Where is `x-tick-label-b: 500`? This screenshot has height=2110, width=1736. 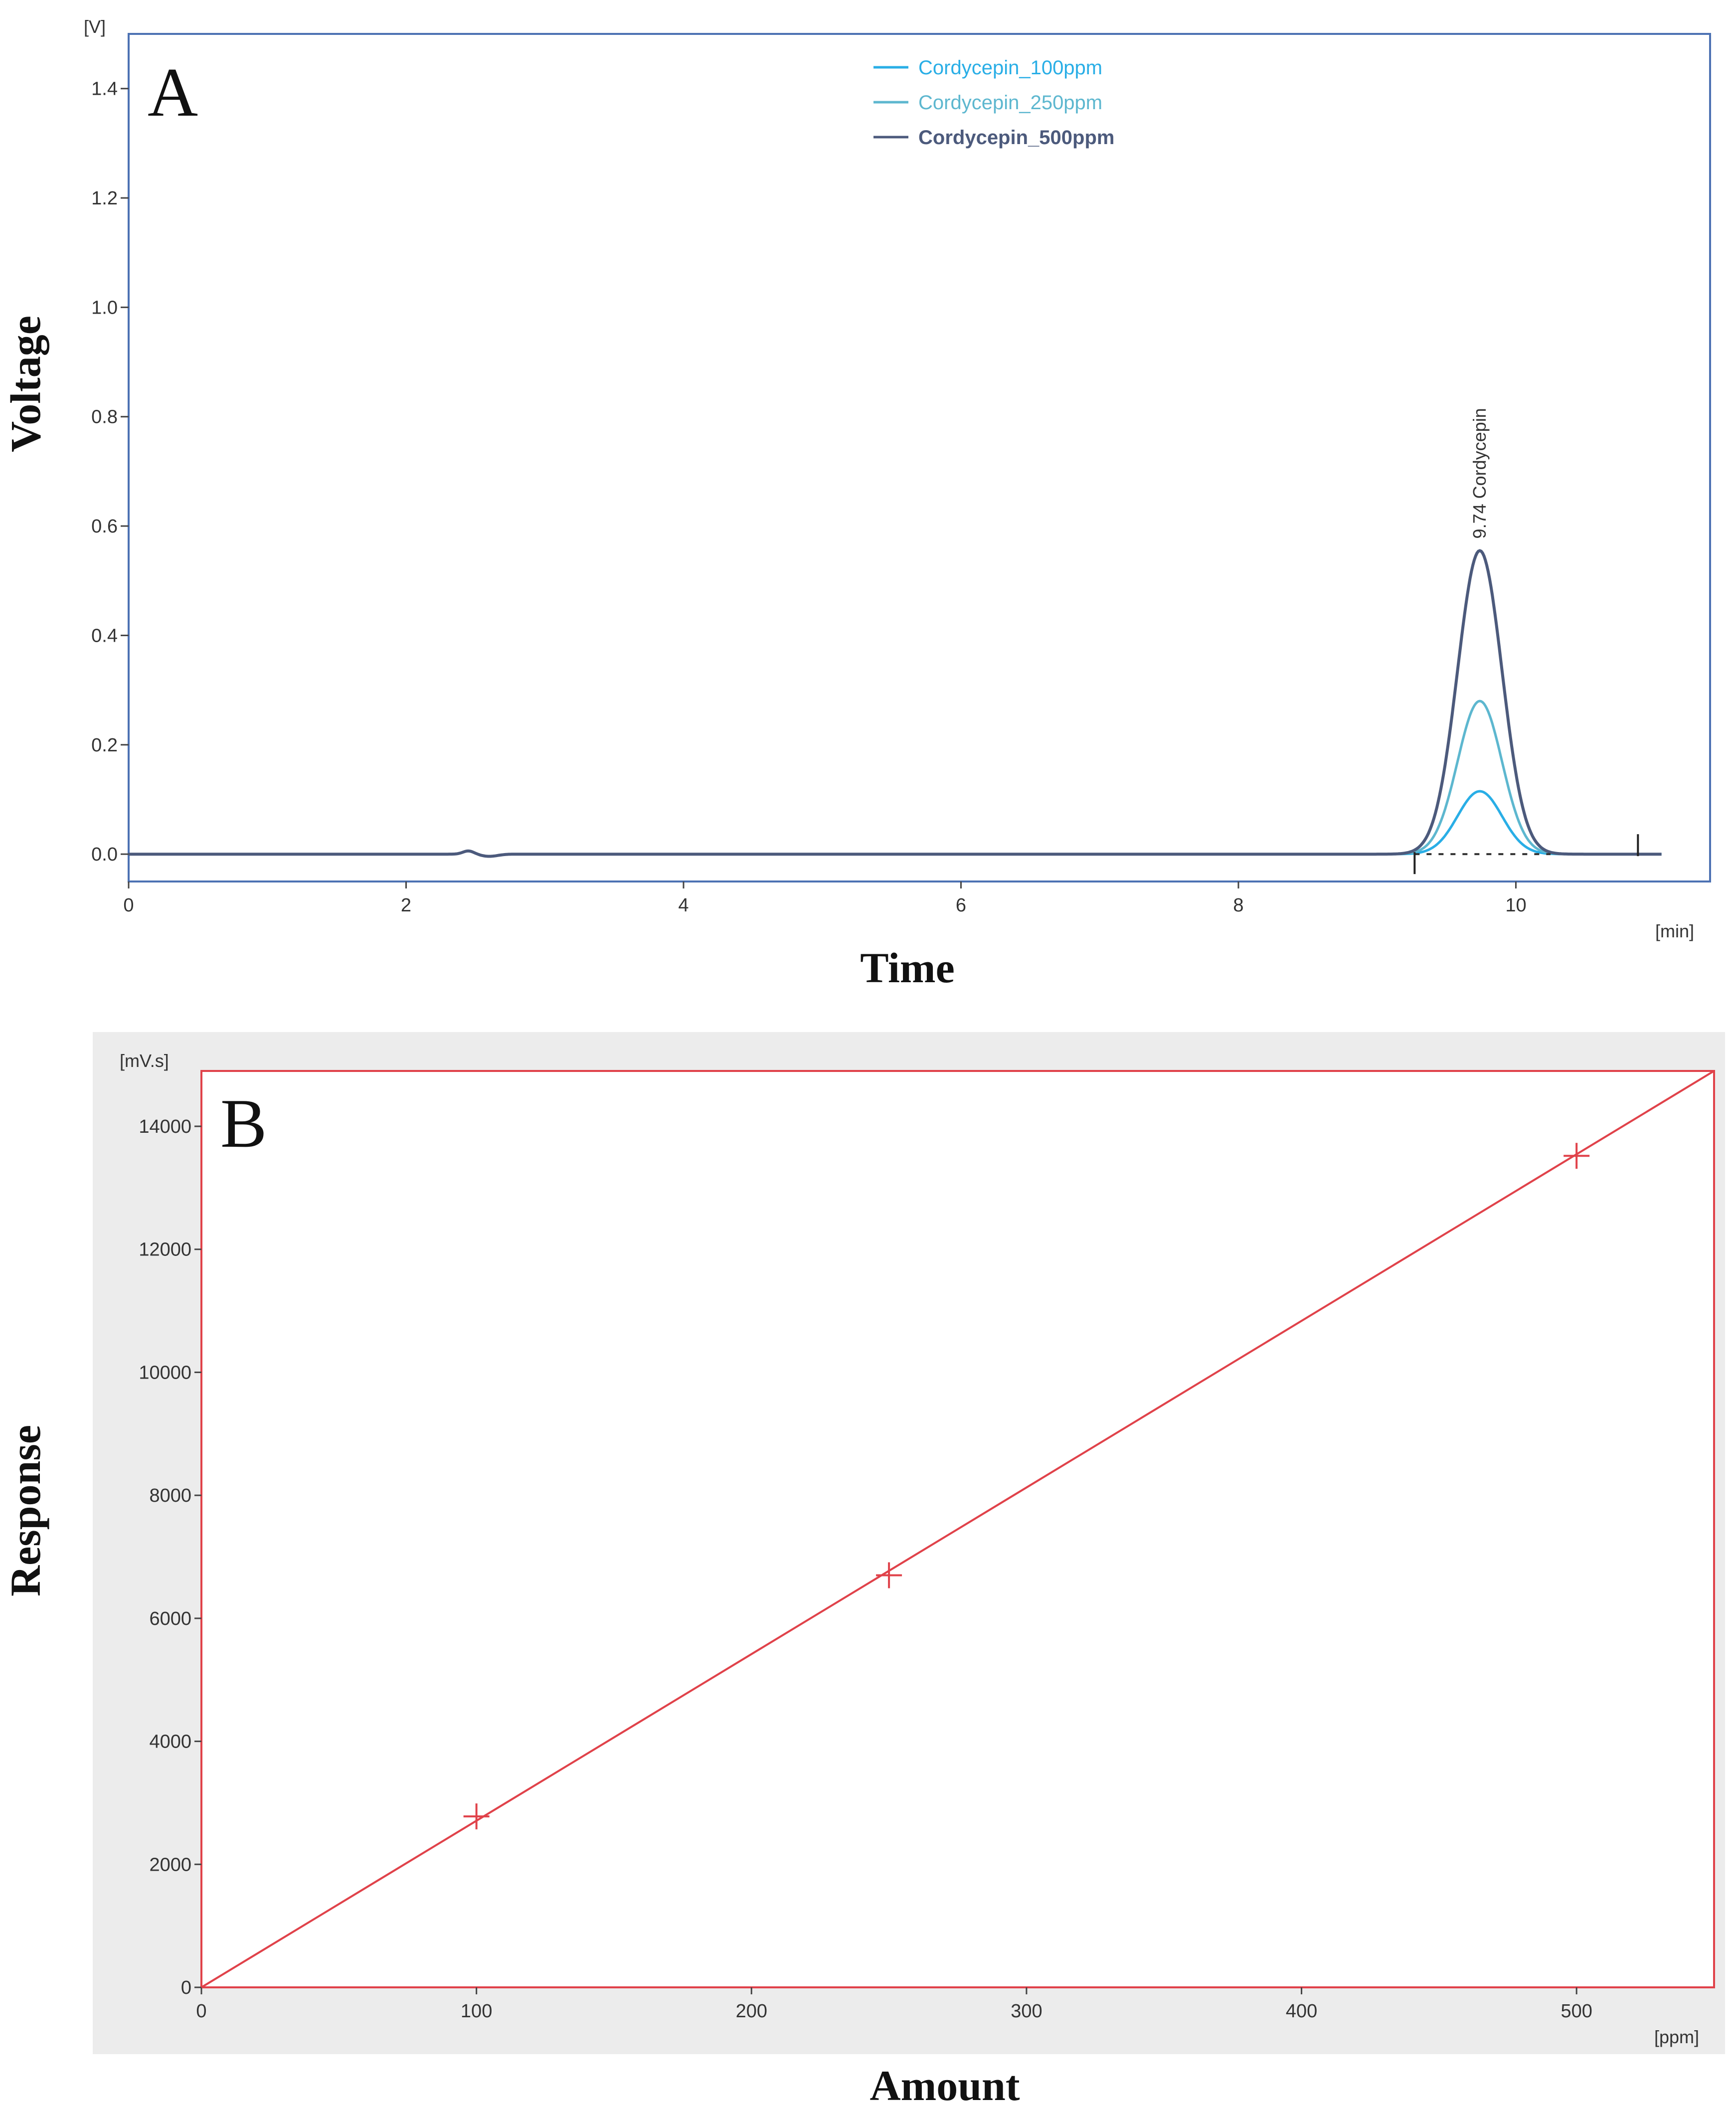 x-tick-label-b: 500 is located at coordinates (1576, 2011).